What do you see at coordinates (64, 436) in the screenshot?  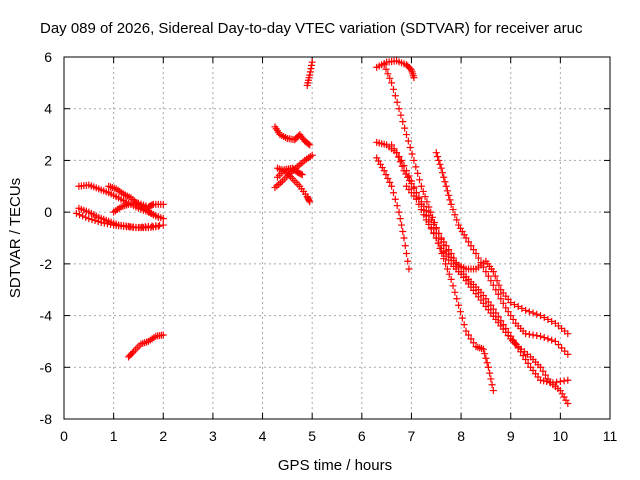 I see `x-tick-label: 0` at bounding box center [64, 436].